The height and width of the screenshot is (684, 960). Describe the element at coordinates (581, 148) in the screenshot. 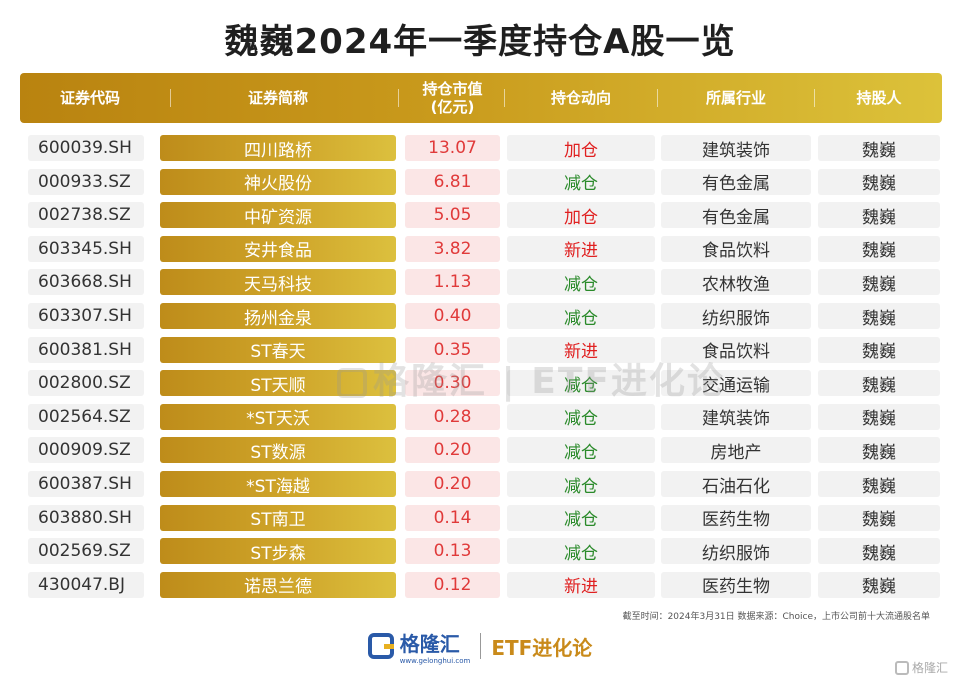

I see `holding-direction: 加仓` at that location.